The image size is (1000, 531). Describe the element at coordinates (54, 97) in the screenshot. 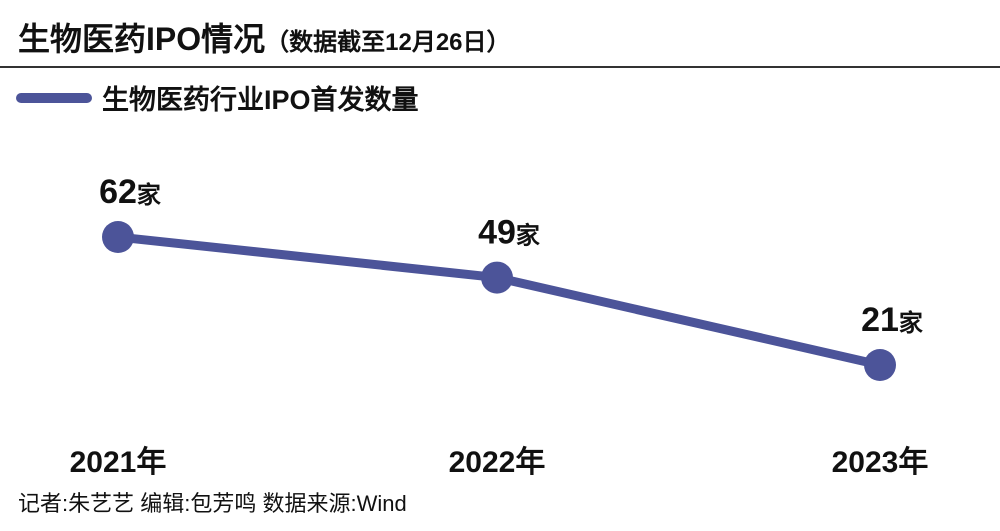

I see `legend-swatch` at that location.